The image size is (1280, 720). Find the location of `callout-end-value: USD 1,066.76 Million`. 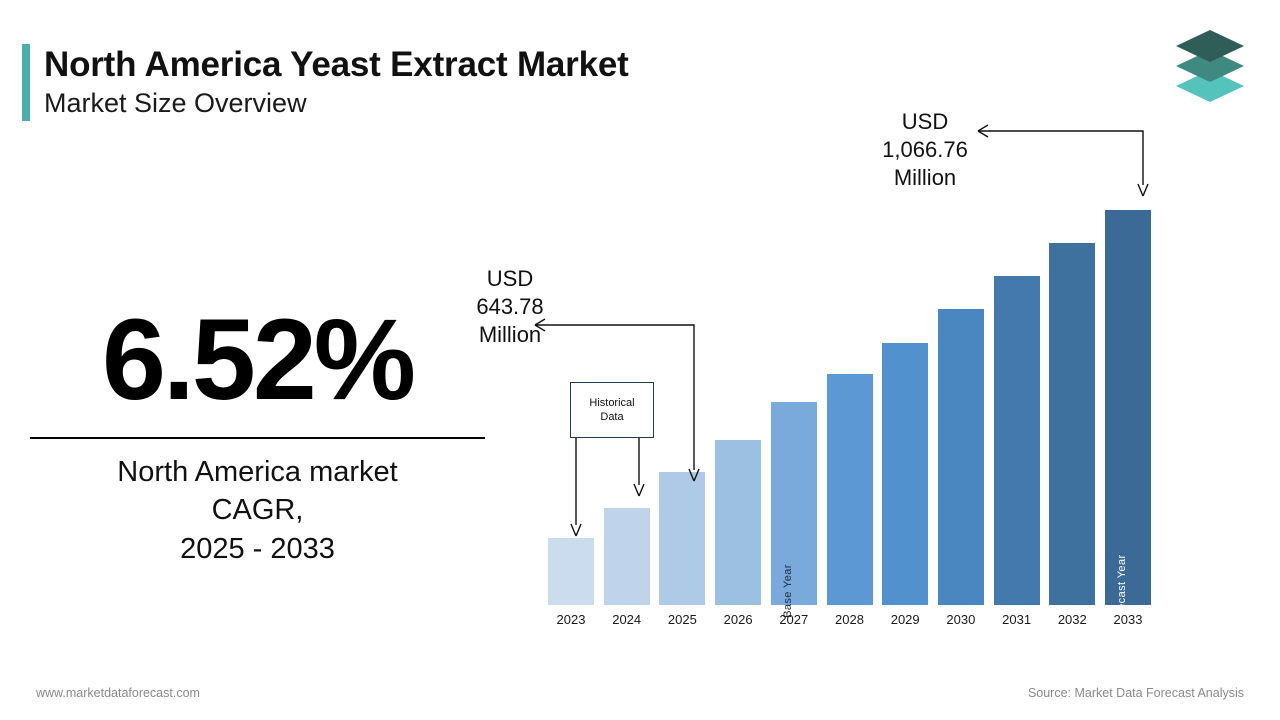

callout-end-value: USD 1,066.76 Million is located at coordinates (925, 150).